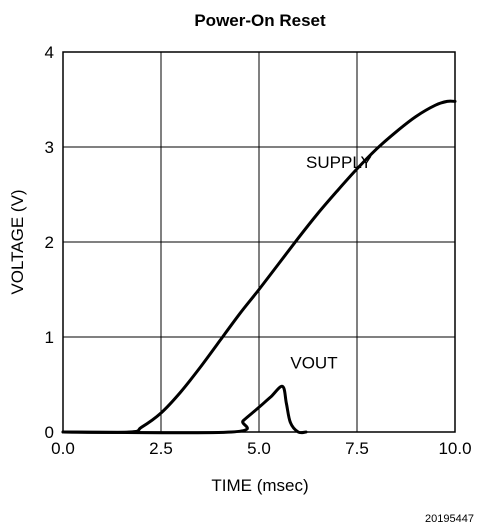 The height and width of the screenshot is (531, 482). Describe the element at coordinates (339, 162) in the screenshot. I see `annotation-supply: SUPPLY` at that location.